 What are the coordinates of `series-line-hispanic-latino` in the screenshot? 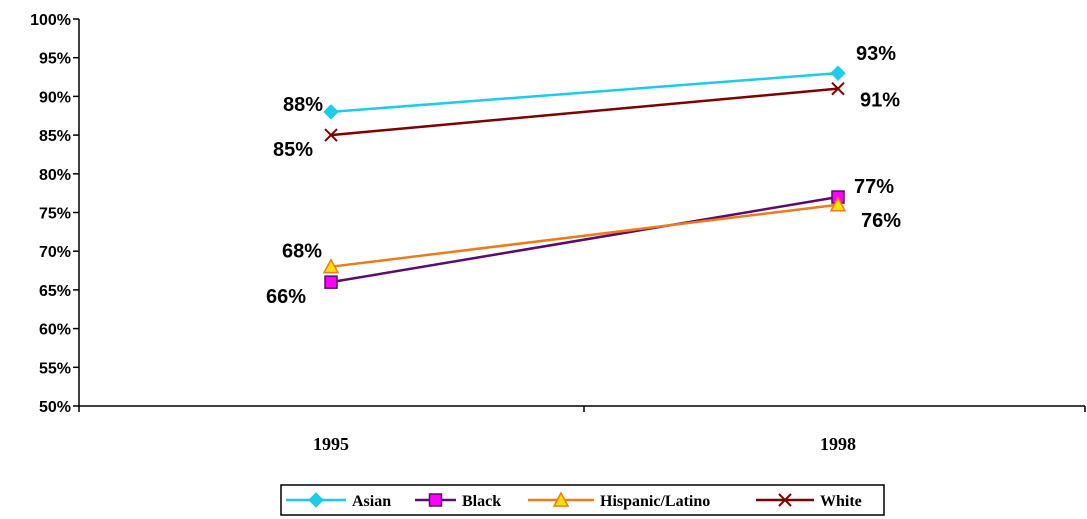 It's located at (584, 235).